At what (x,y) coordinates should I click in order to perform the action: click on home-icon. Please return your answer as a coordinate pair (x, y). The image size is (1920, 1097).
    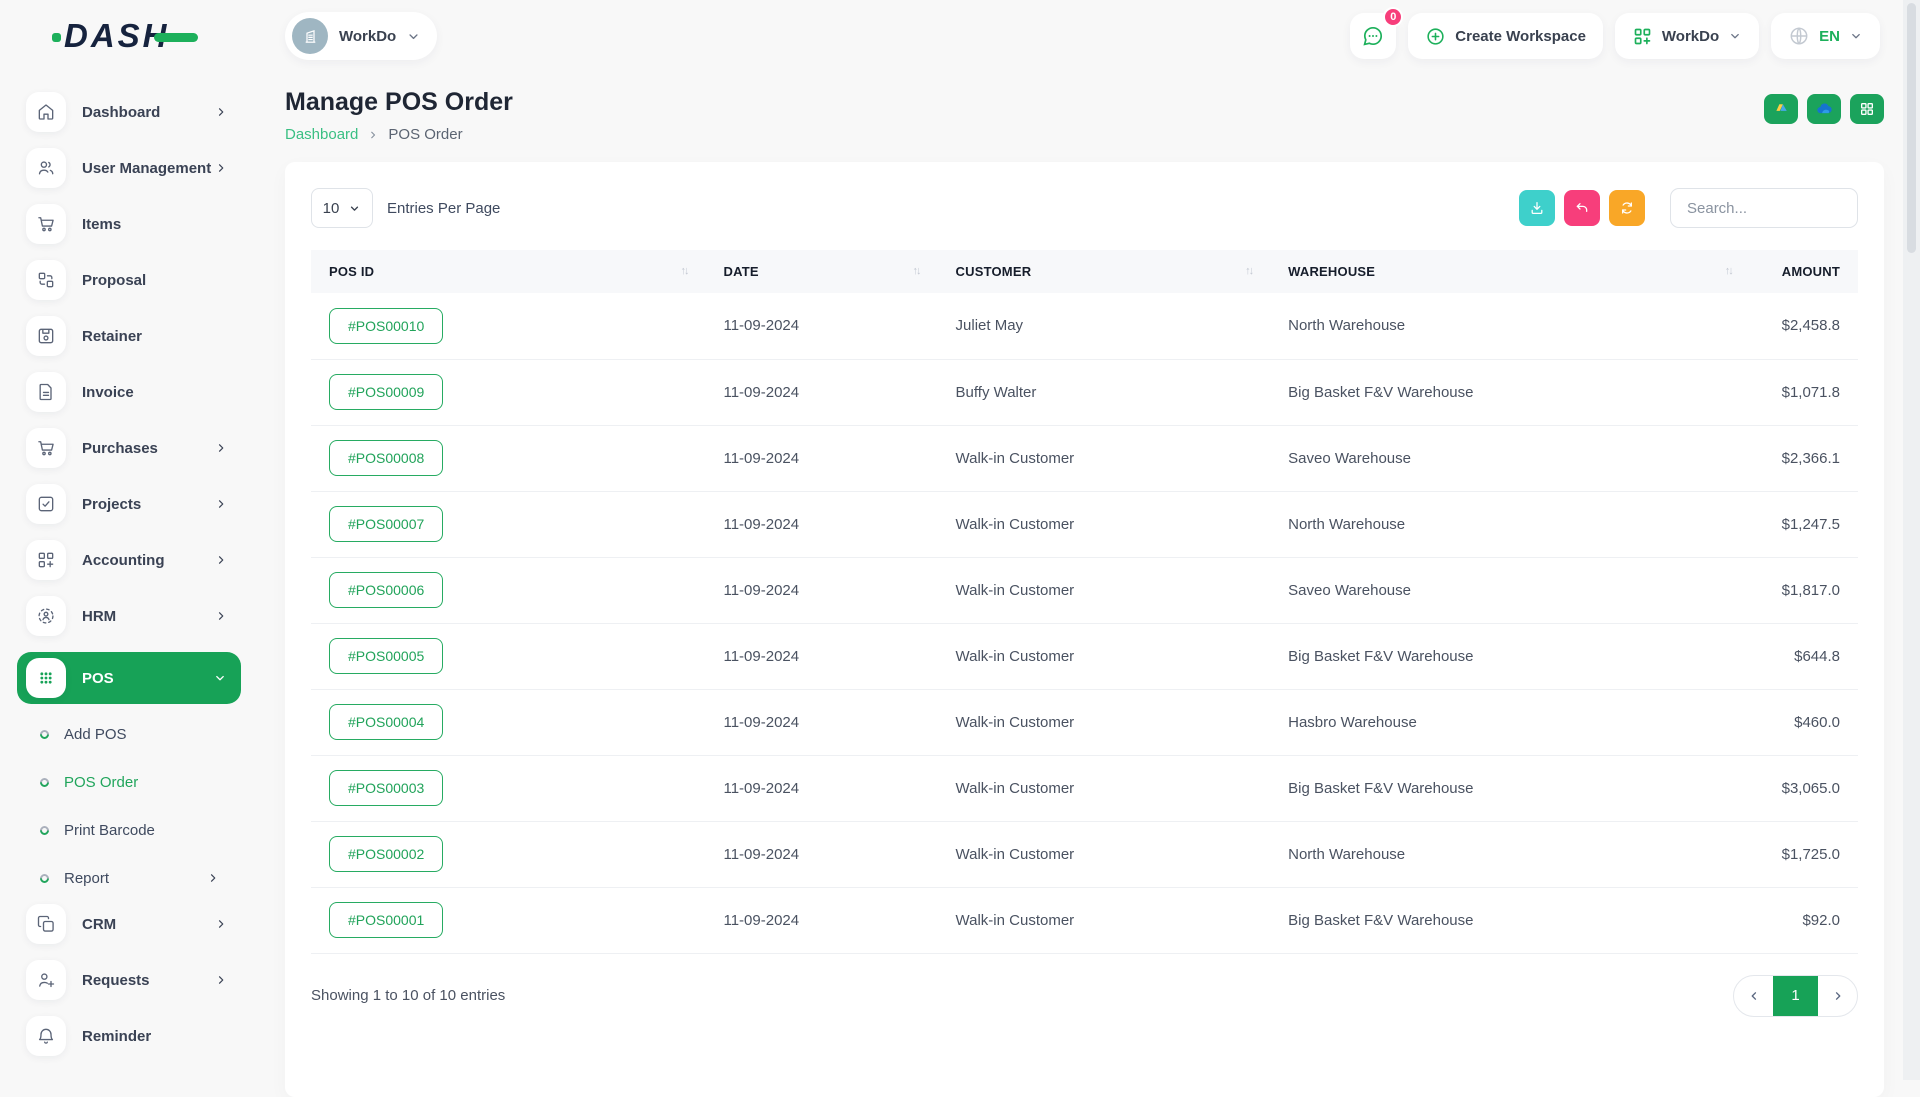
    Looking at the image, I should click on (46, 112).